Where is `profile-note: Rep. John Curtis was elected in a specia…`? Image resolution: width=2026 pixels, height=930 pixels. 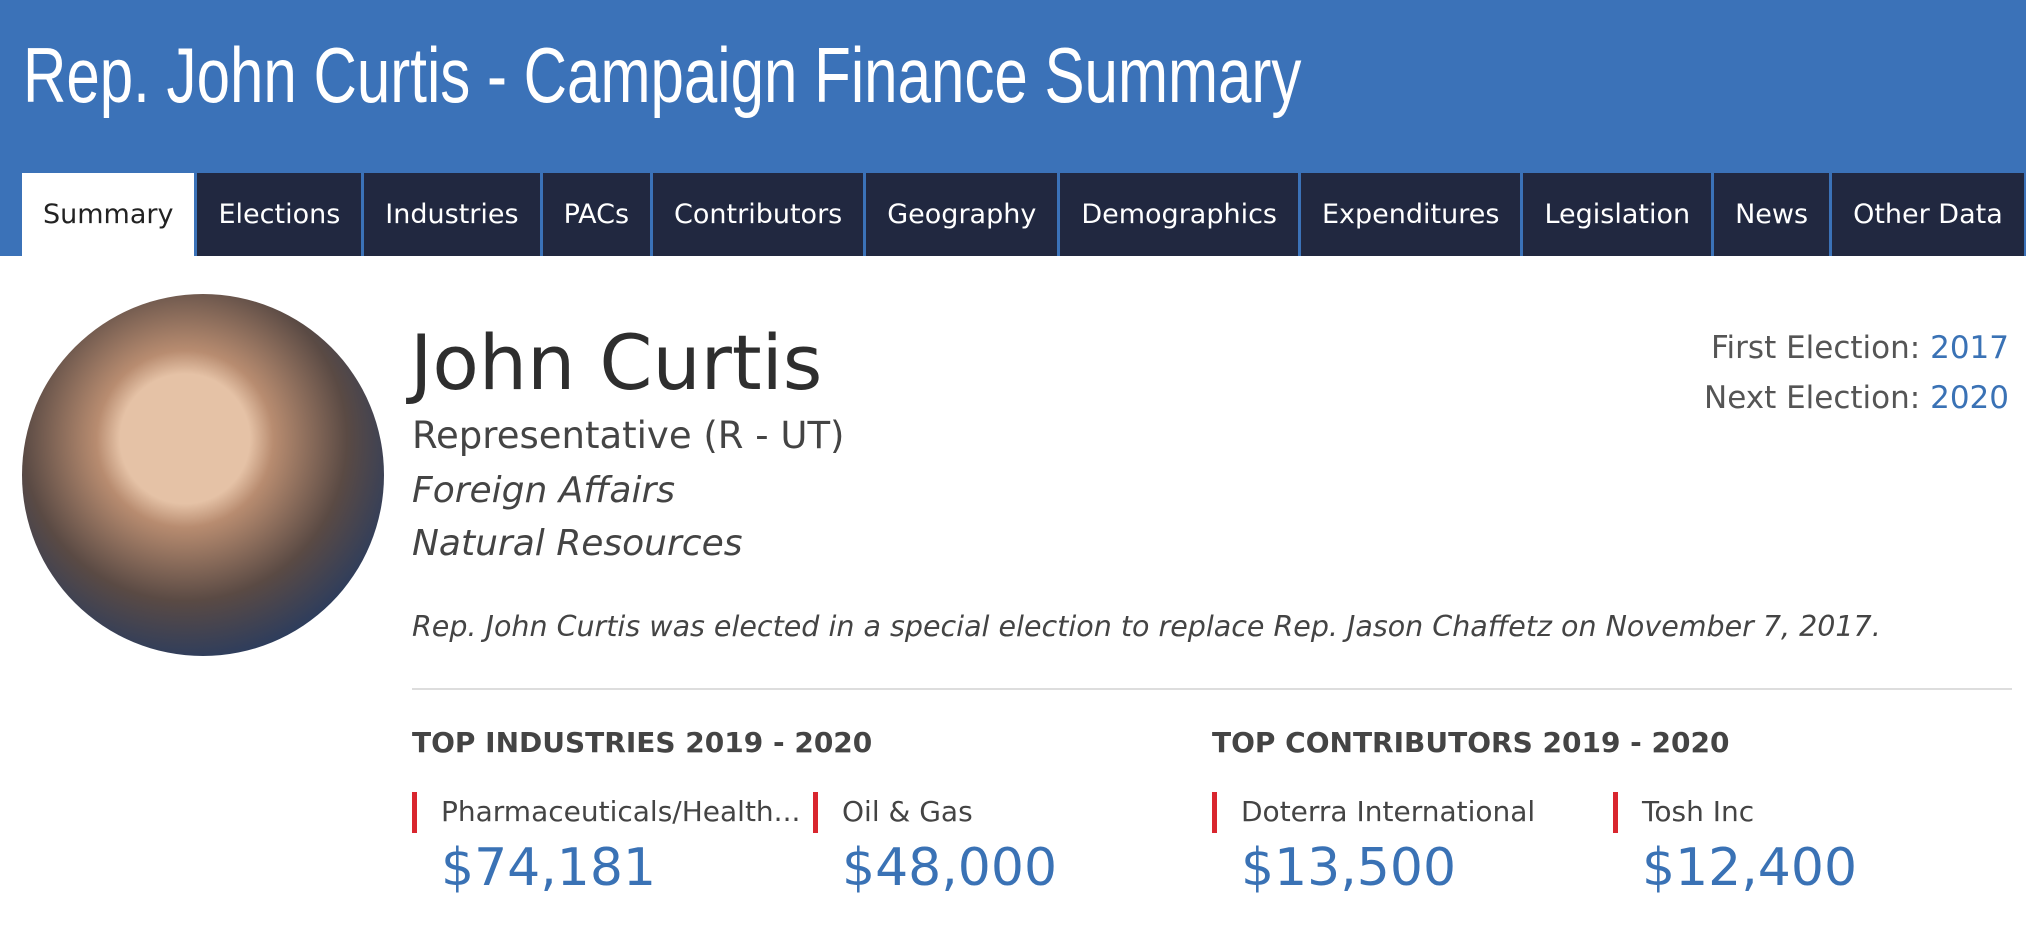 profile-note: Rep. John Curtis was elected in a specia… is located at coordinates (1146, 626).